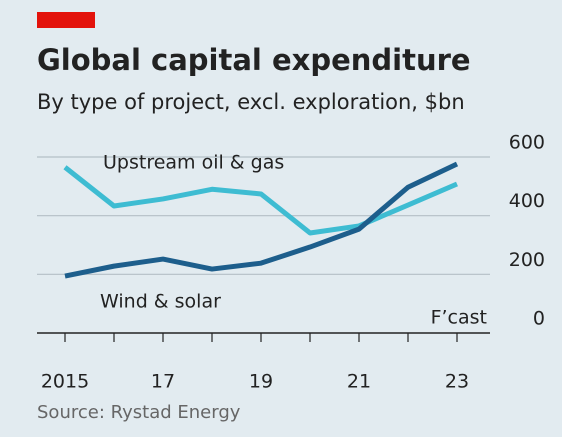 The height and width of the screenshot is (437, 562). I want to click on x-tick-label: 19, so click(261, 382).